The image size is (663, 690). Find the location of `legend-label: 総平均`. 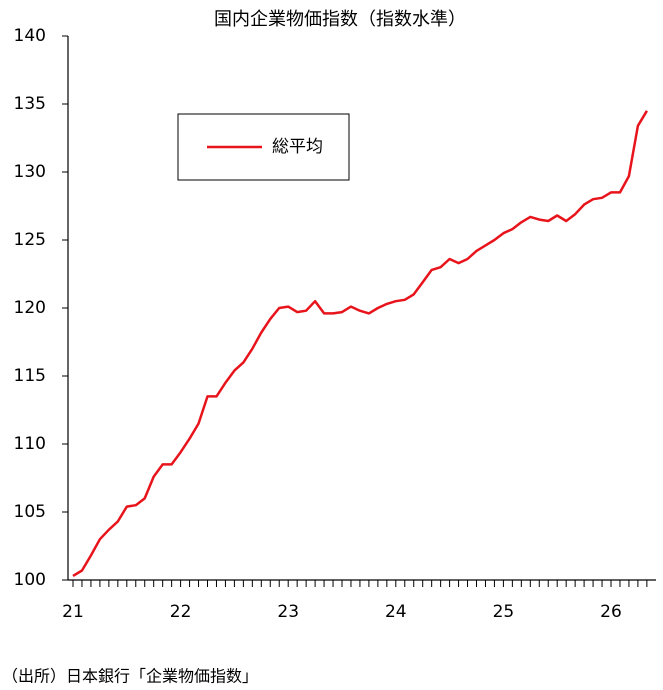

legend-label: 総平均 is located at coordinates (297, 147).